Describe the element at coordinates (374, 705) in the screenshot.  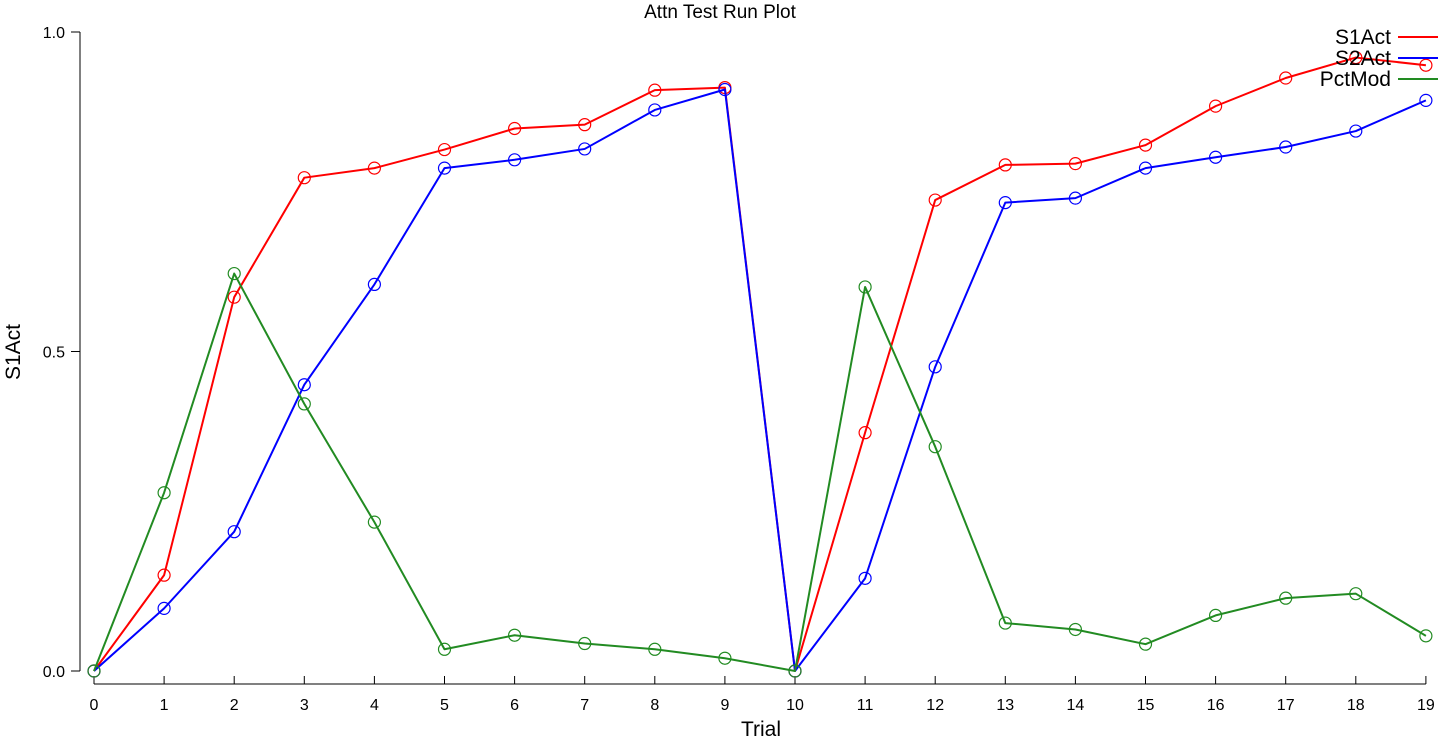
I see `x-tick-label: 4` at that location.